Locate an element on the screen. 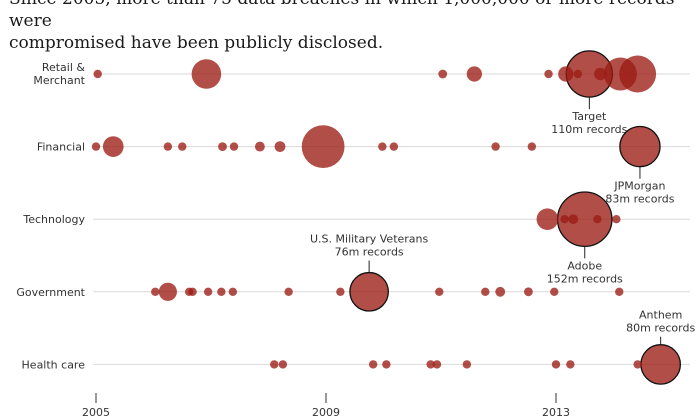  x-tick-label: 2009 is located at coordinates (326, 411).